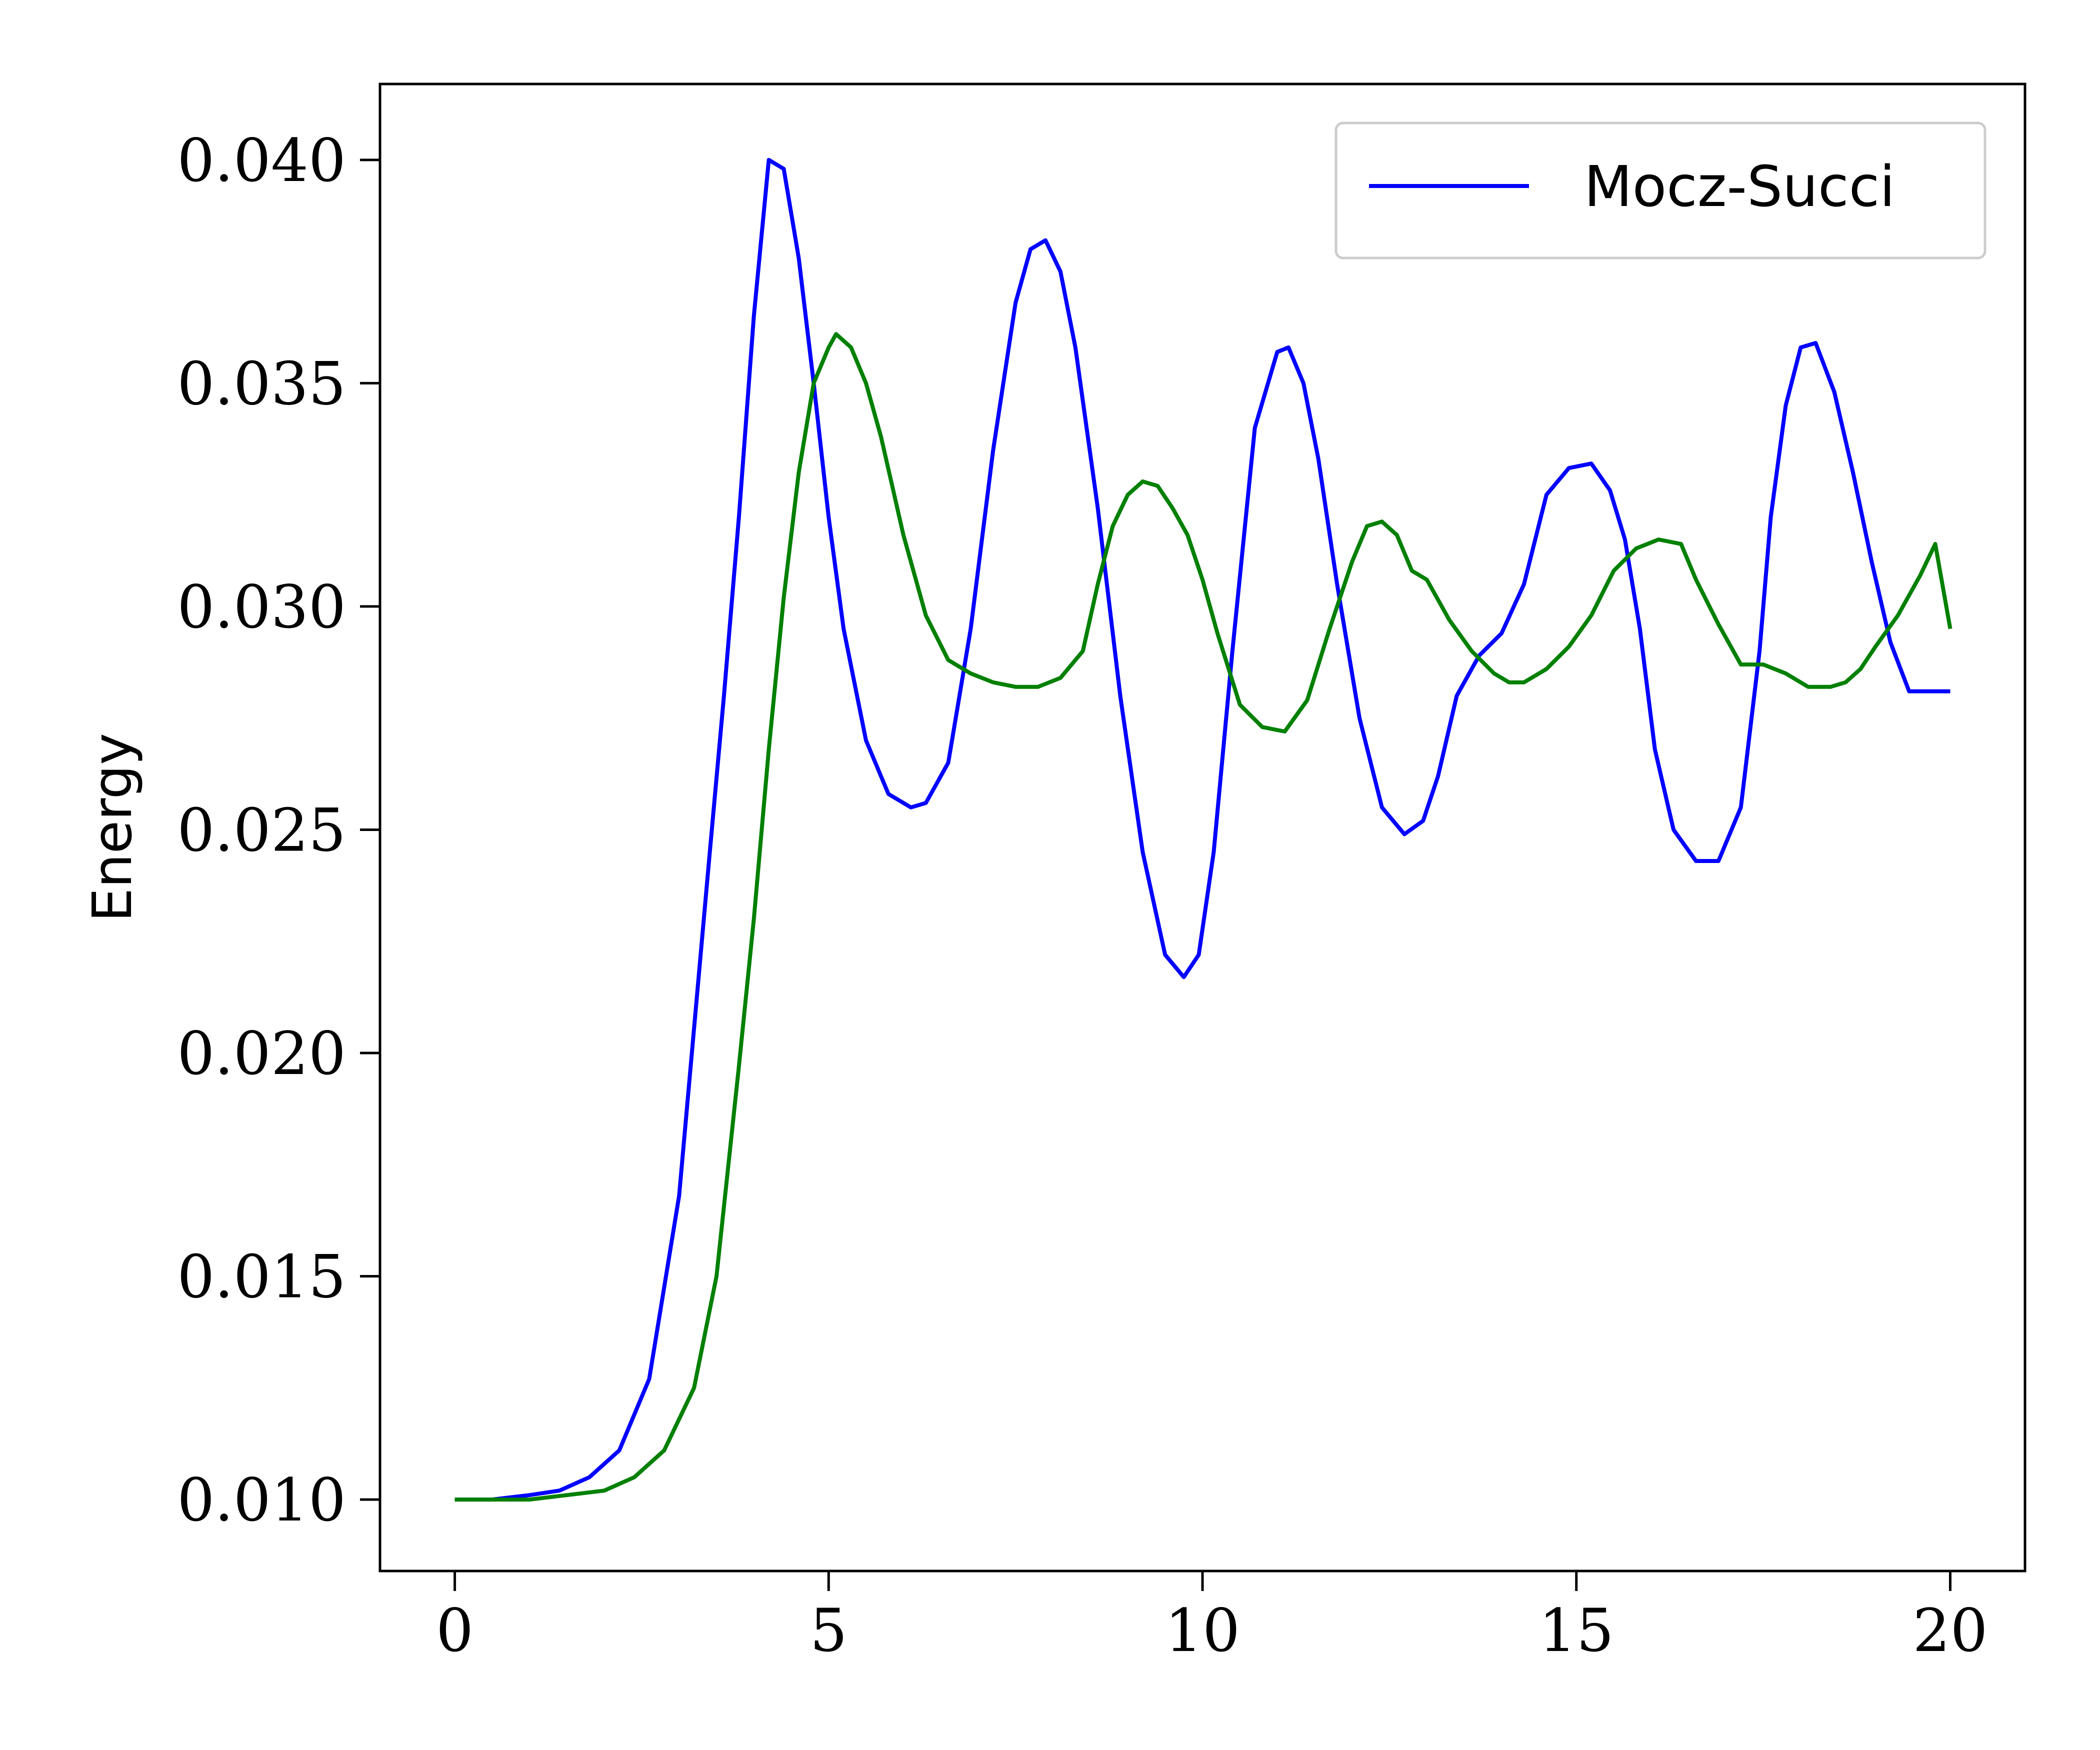  I want to click on x-tick-label: 15, so click(1576, 1630).